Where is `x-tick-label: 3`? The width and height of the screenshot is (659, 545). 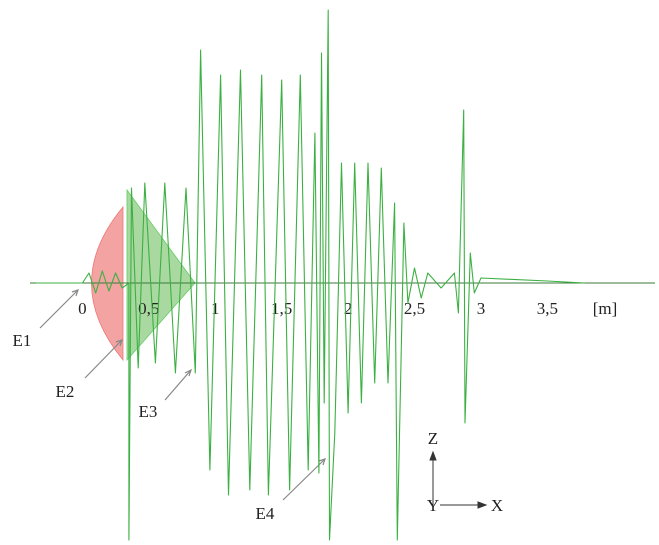
x-tick-label: 3 is located at coordinates (481, 308).